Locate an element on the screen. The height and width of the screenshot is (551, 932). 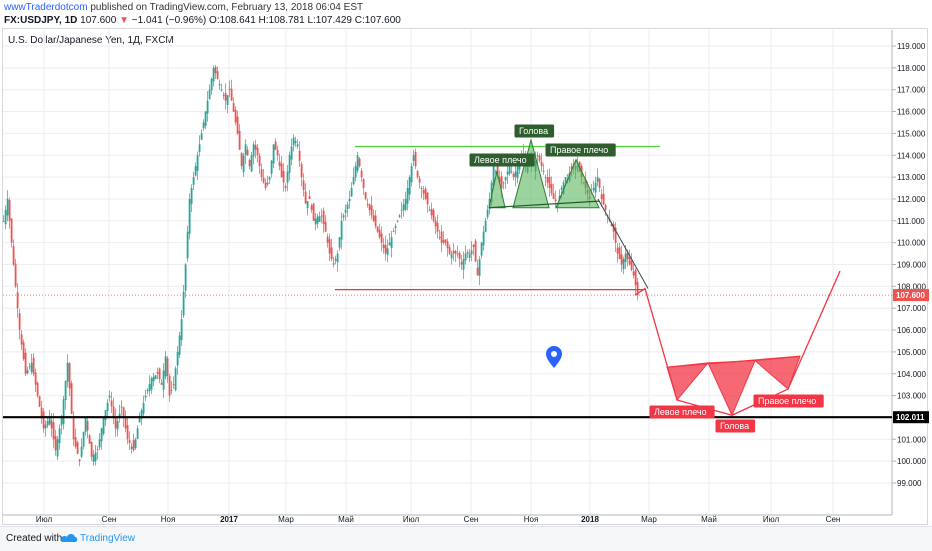
green-neckline is located at coordinates (544, 204).